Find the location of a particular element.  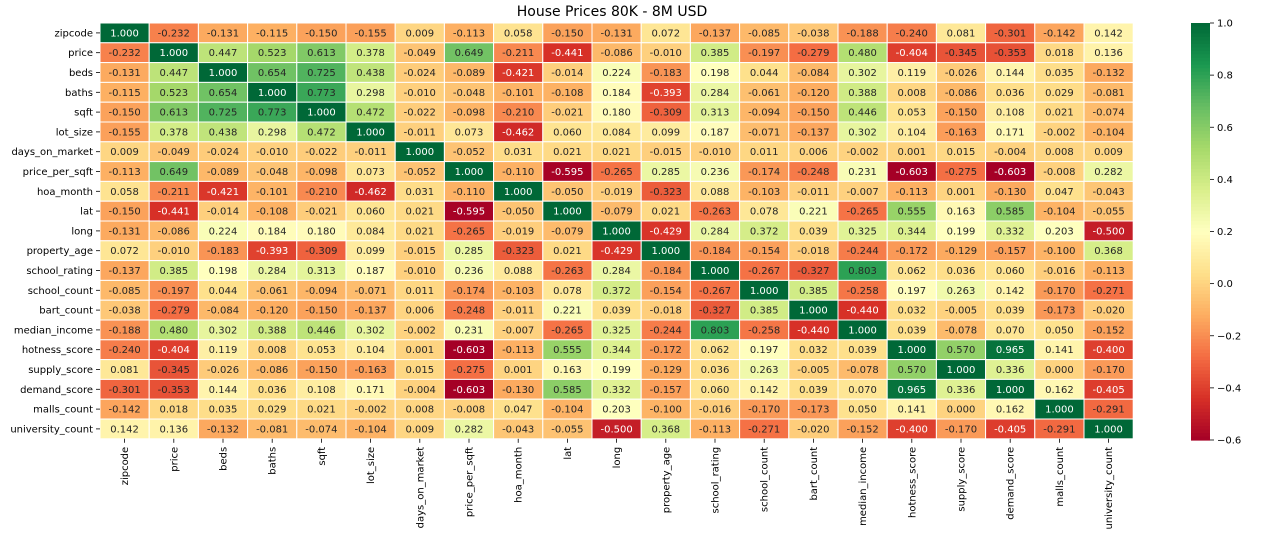

colorbar-tick-label: 0.4 is located at coordinates (1225, 180).